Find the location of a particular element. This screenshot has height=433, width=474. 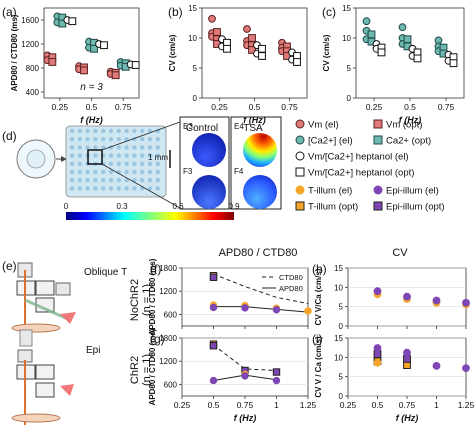

legend-label: [Ca2+] (el) is located at coordinates (330, 141).